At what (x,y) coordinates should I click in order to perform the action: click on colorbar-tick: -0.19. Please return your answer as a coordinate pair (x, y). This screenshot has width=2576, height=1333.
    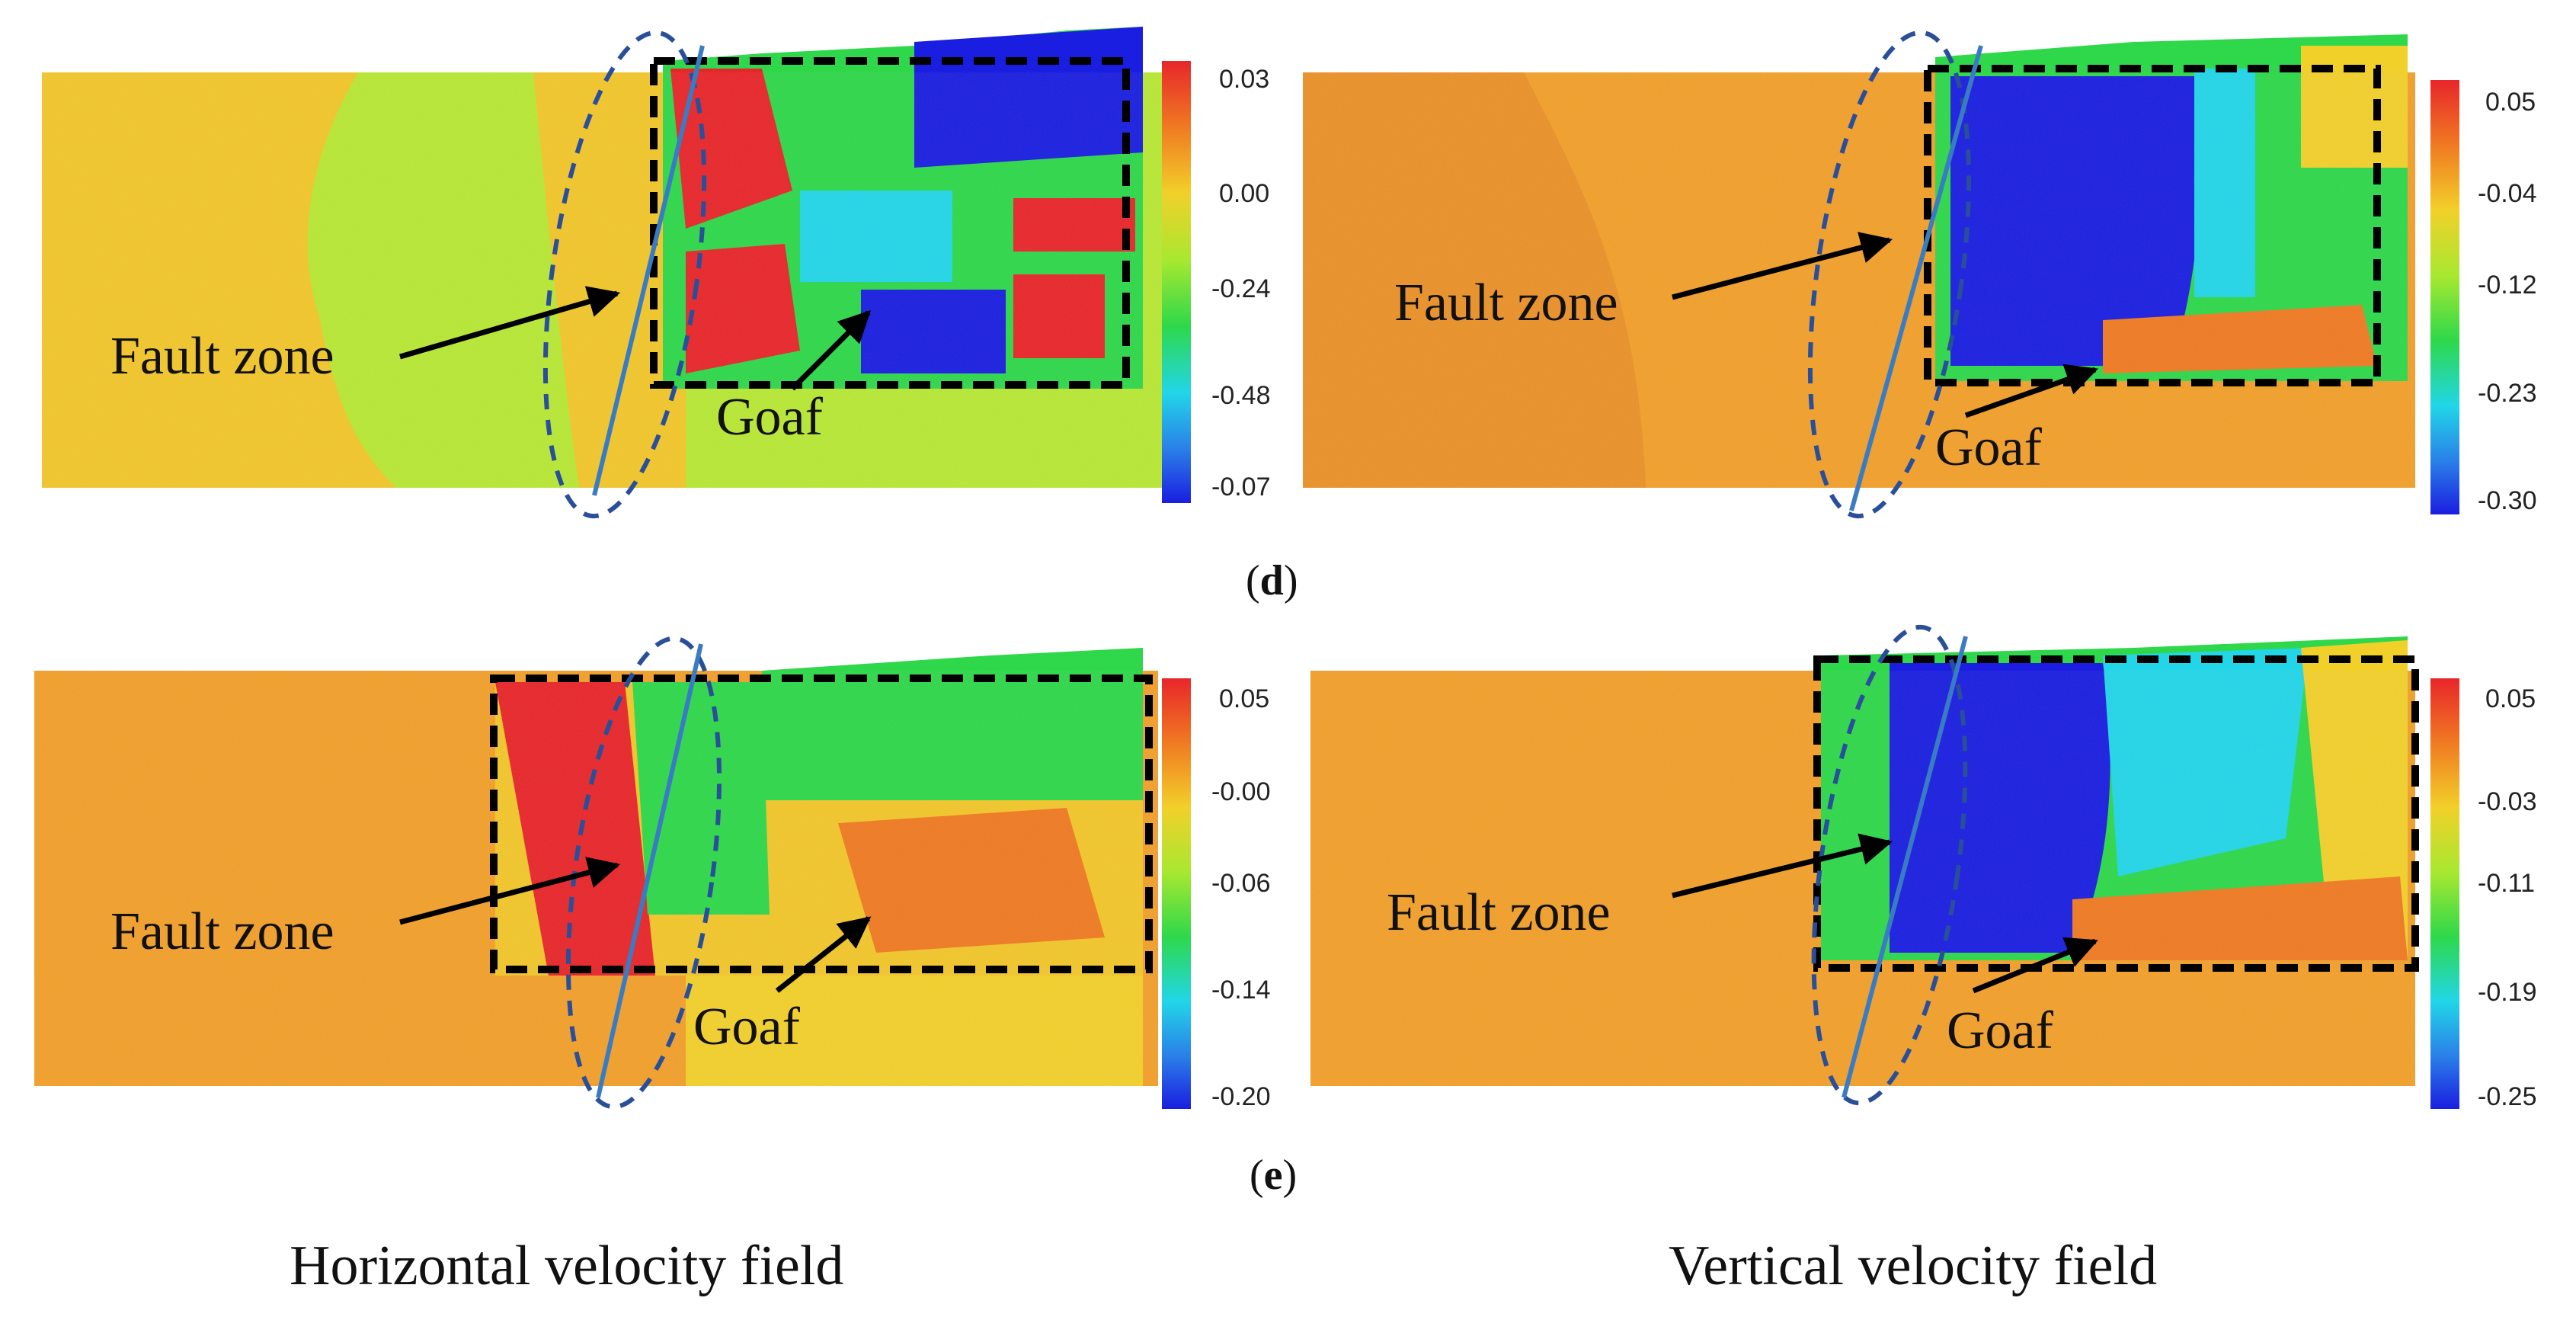
    Looking at the image, I should click on (2507, 992).